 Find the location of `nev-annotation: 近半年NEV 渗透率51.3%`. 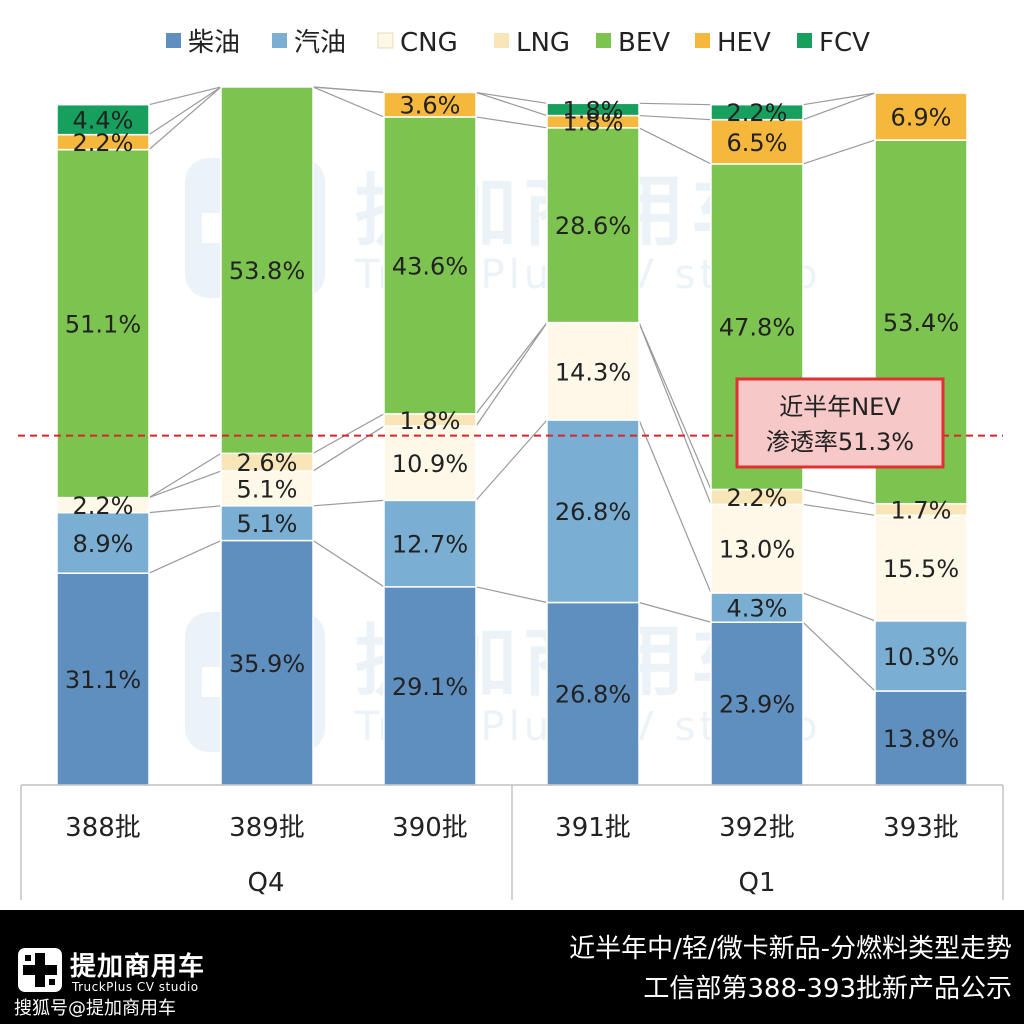

nev-annotation: 近半年NEV 渗透率51.3% is located at coordinates (840, 423).